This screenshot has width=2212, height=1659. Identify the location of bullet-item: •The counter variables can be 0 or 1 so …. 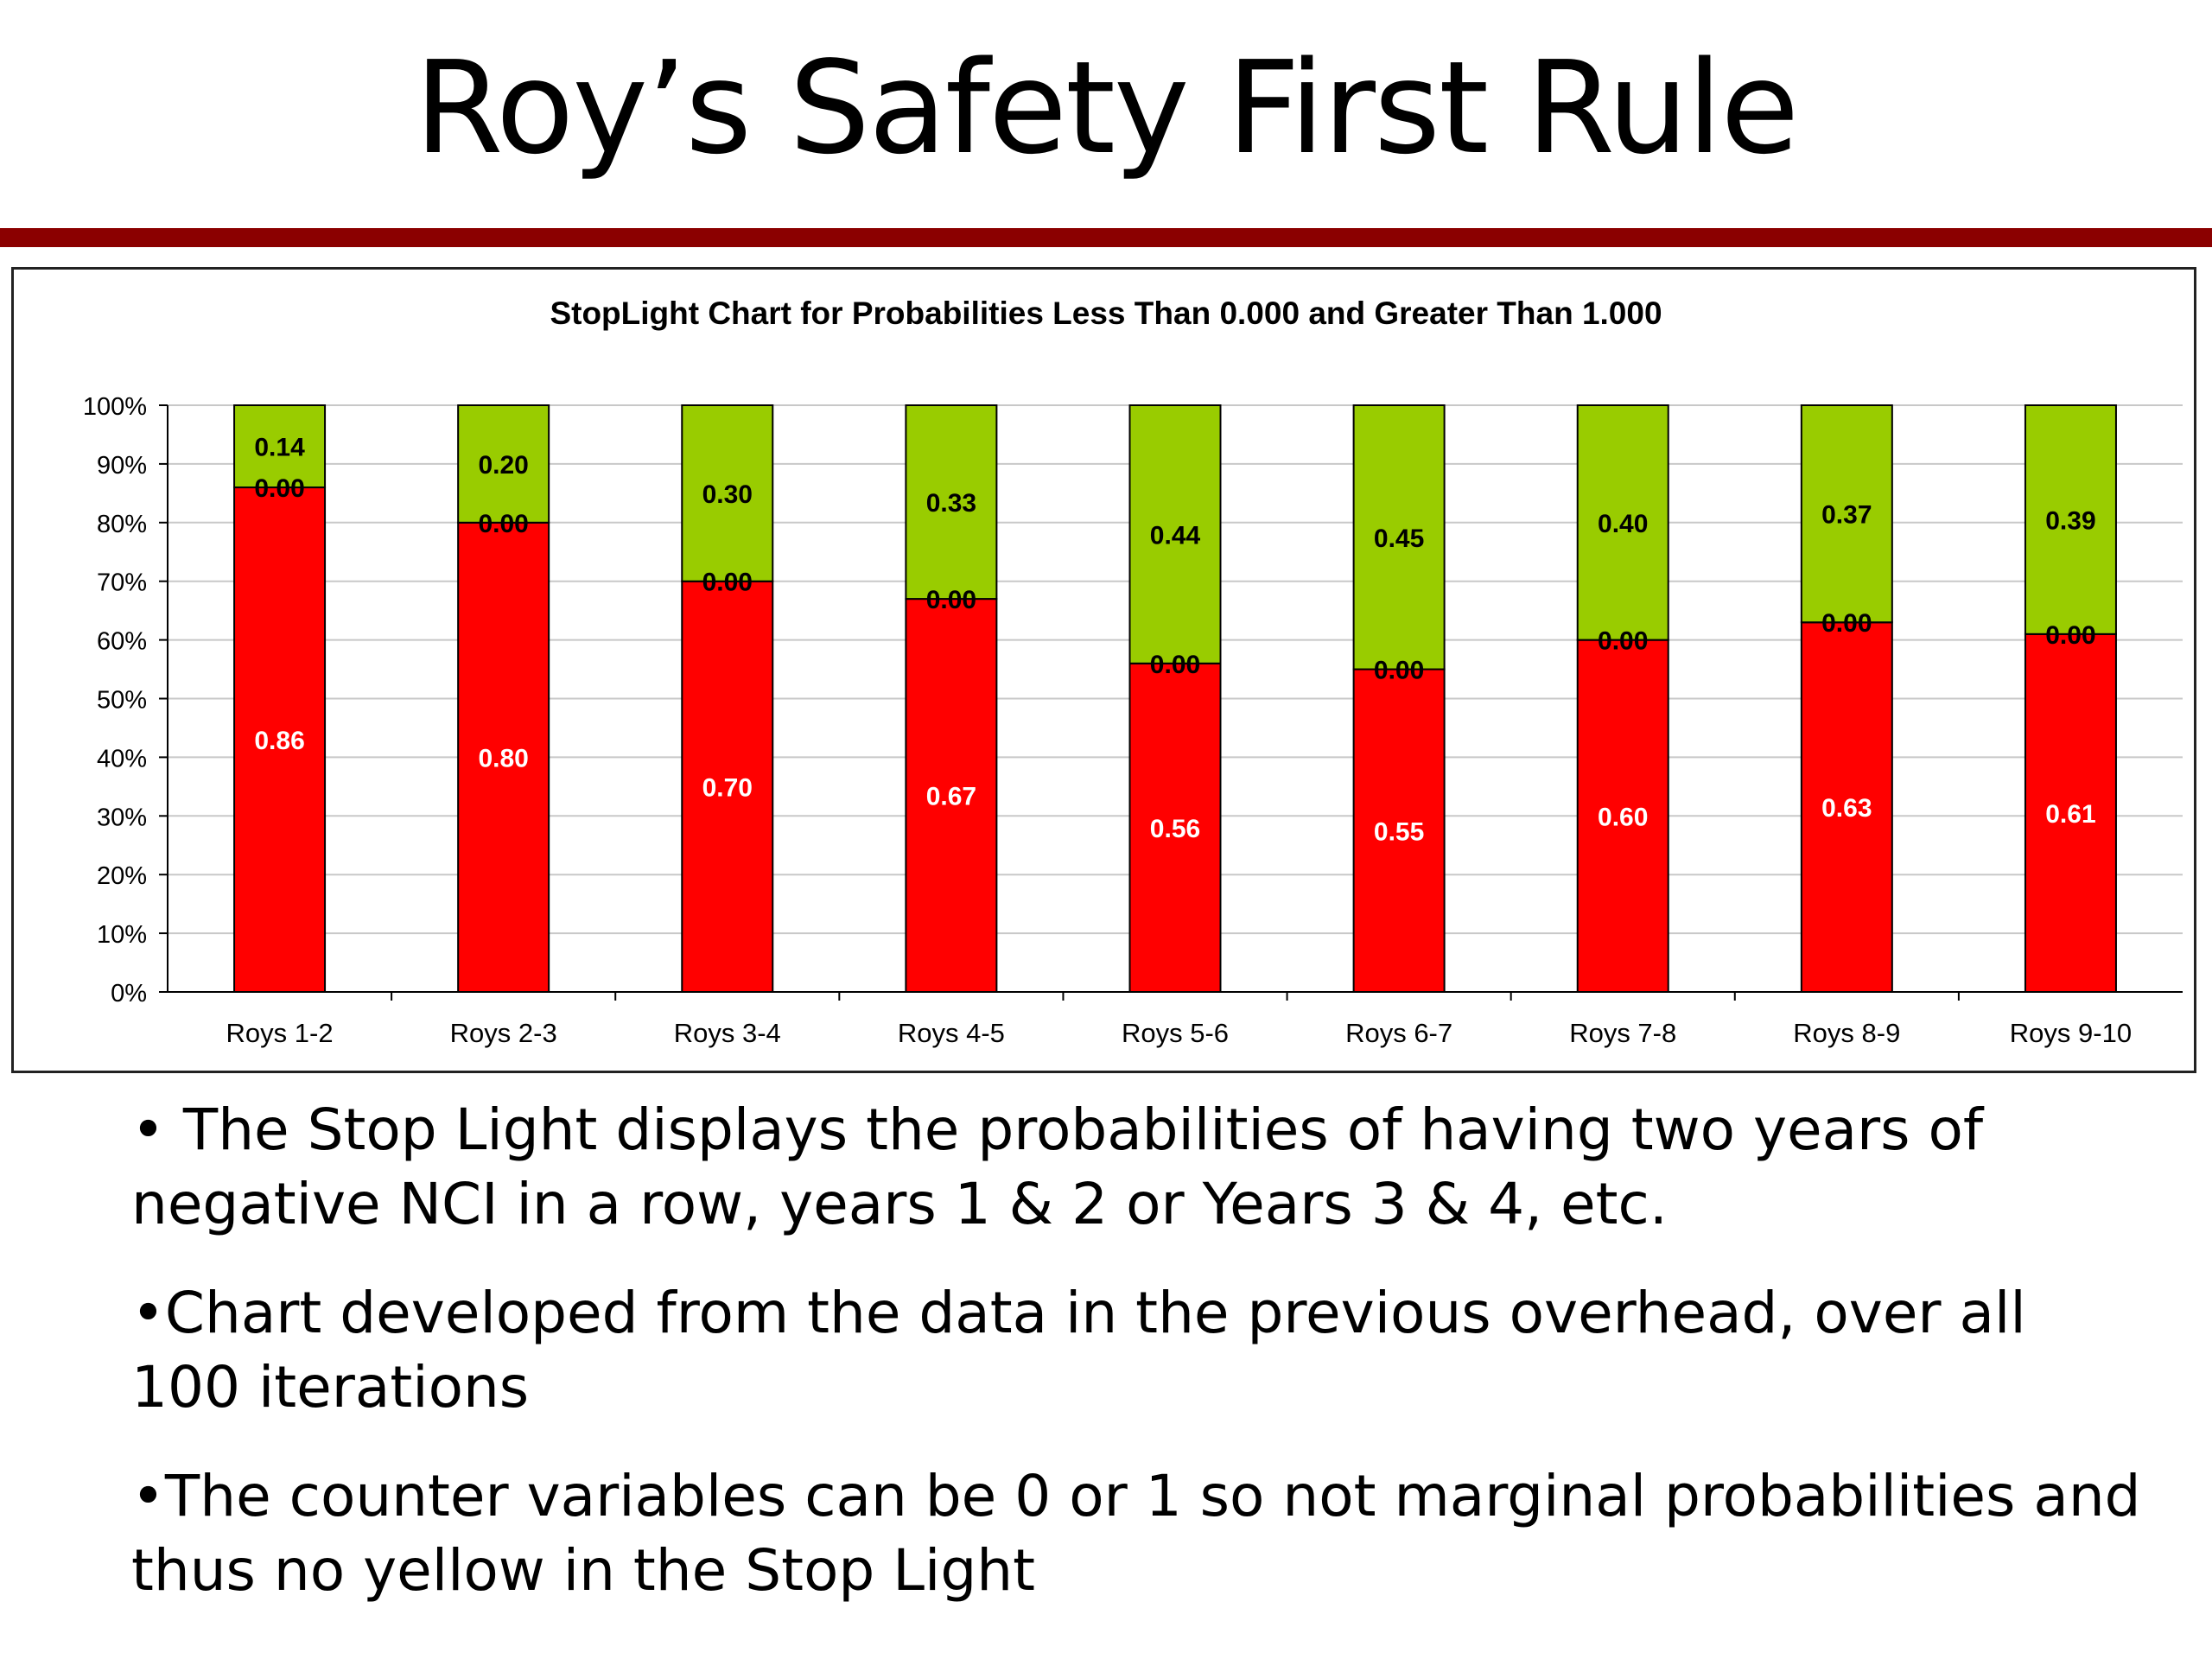
(1136, 1533).